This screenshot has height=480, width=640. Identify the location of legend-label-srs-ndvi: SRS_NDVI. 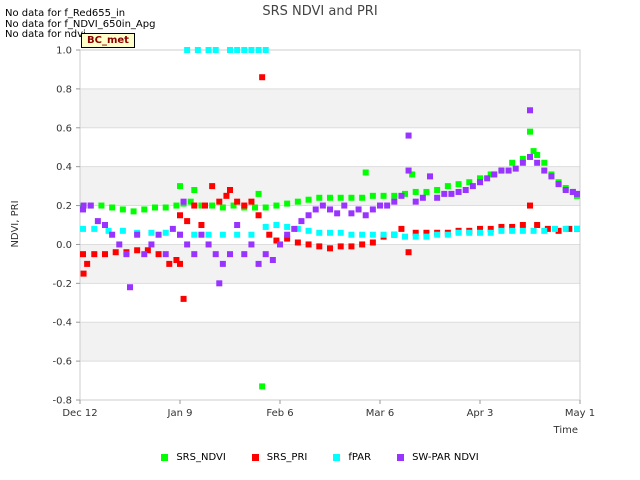
(201, 457).